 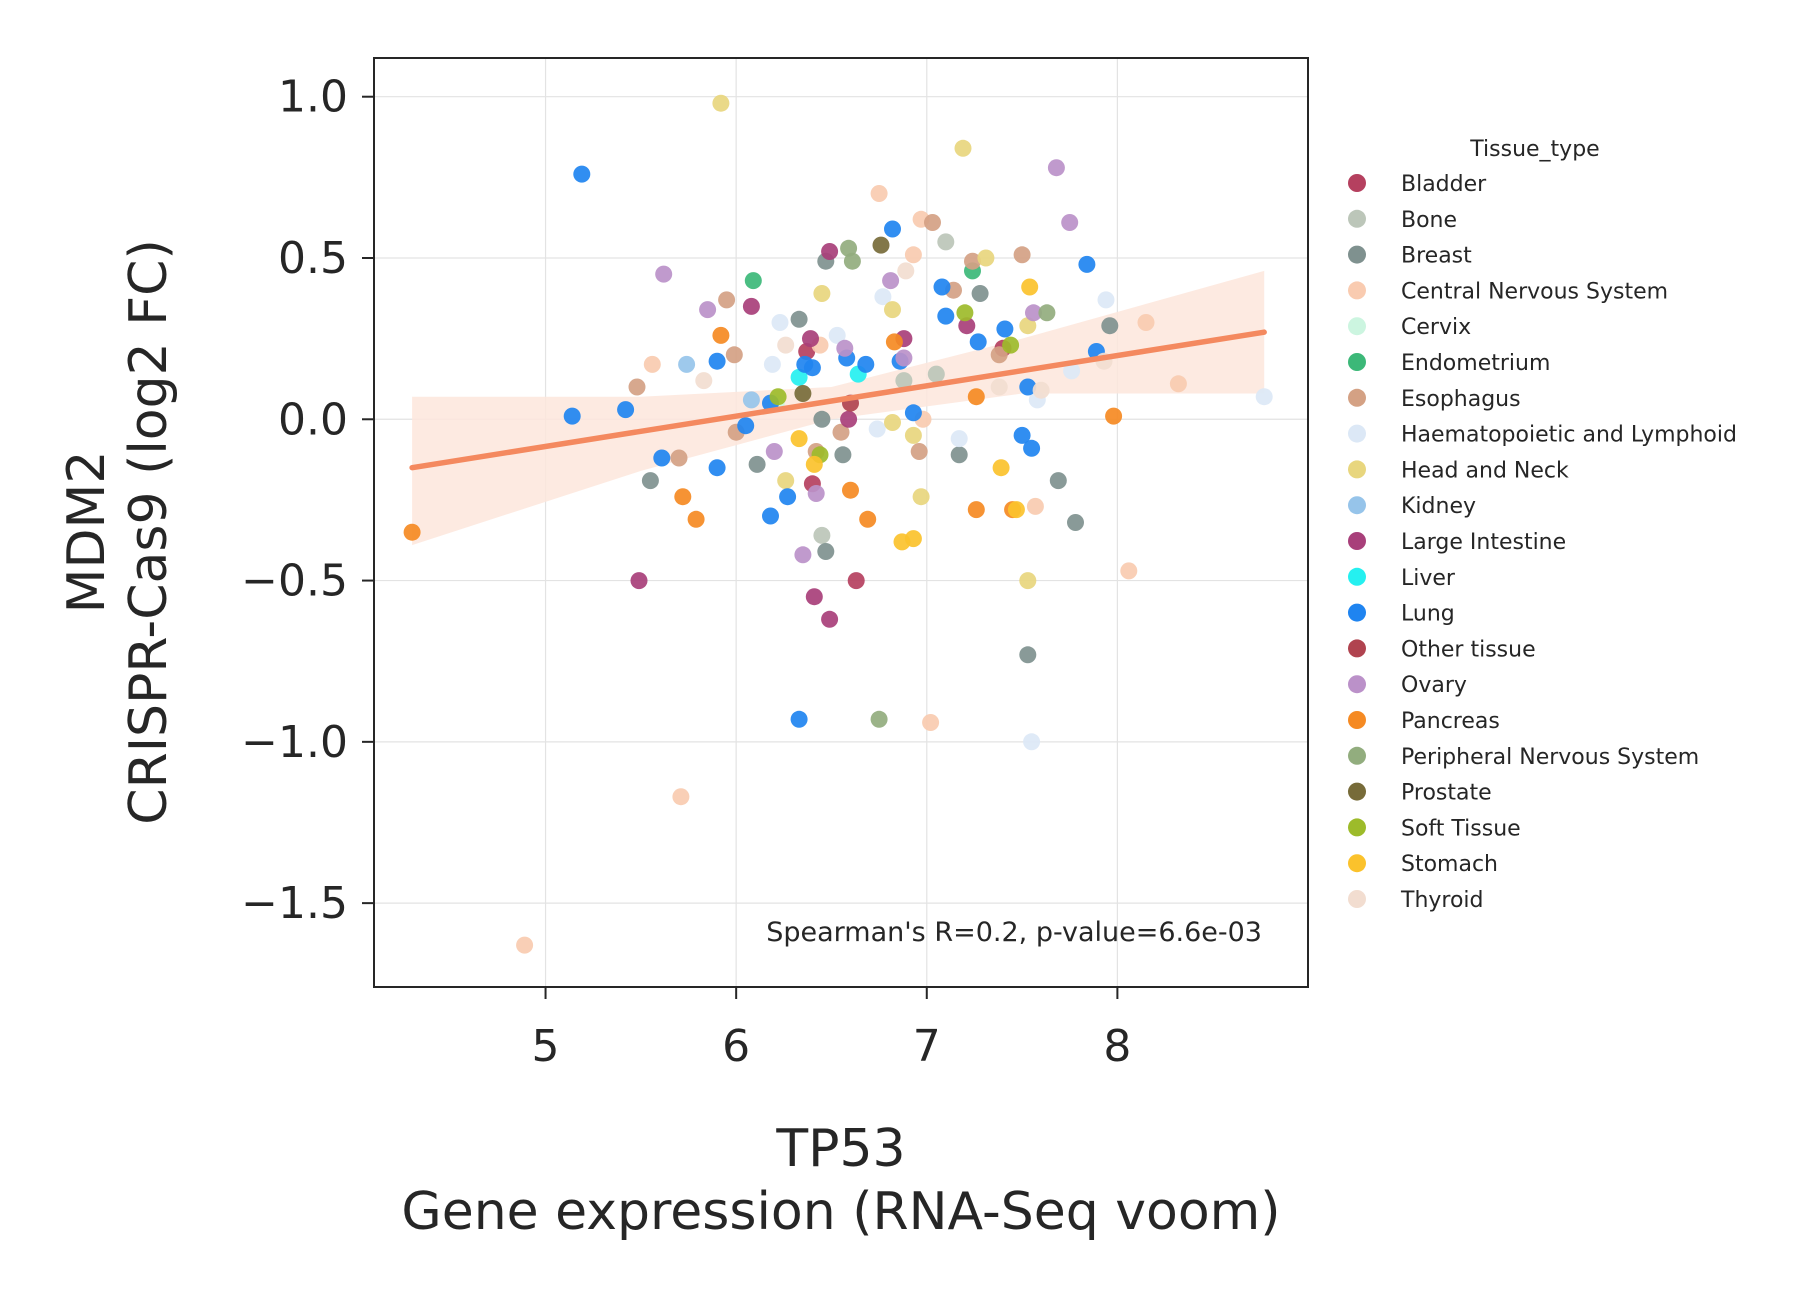 I want to click on legend-item: Thyroid, so click(x=1416, y=900).